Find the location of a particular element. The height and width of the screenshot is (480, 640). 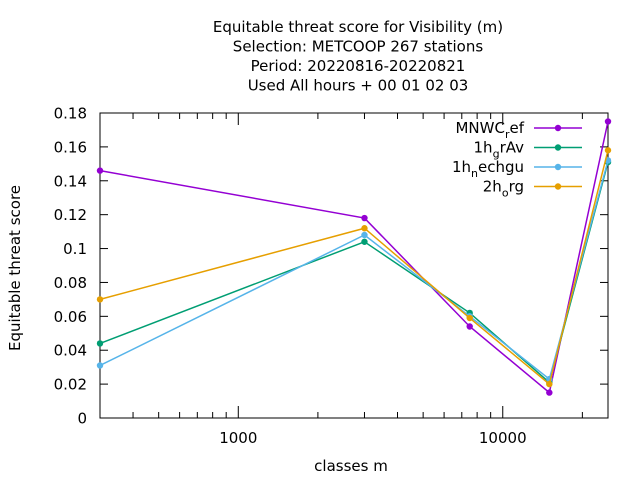

legend-label: 1hgrAv is located at coordinates (499, 150).